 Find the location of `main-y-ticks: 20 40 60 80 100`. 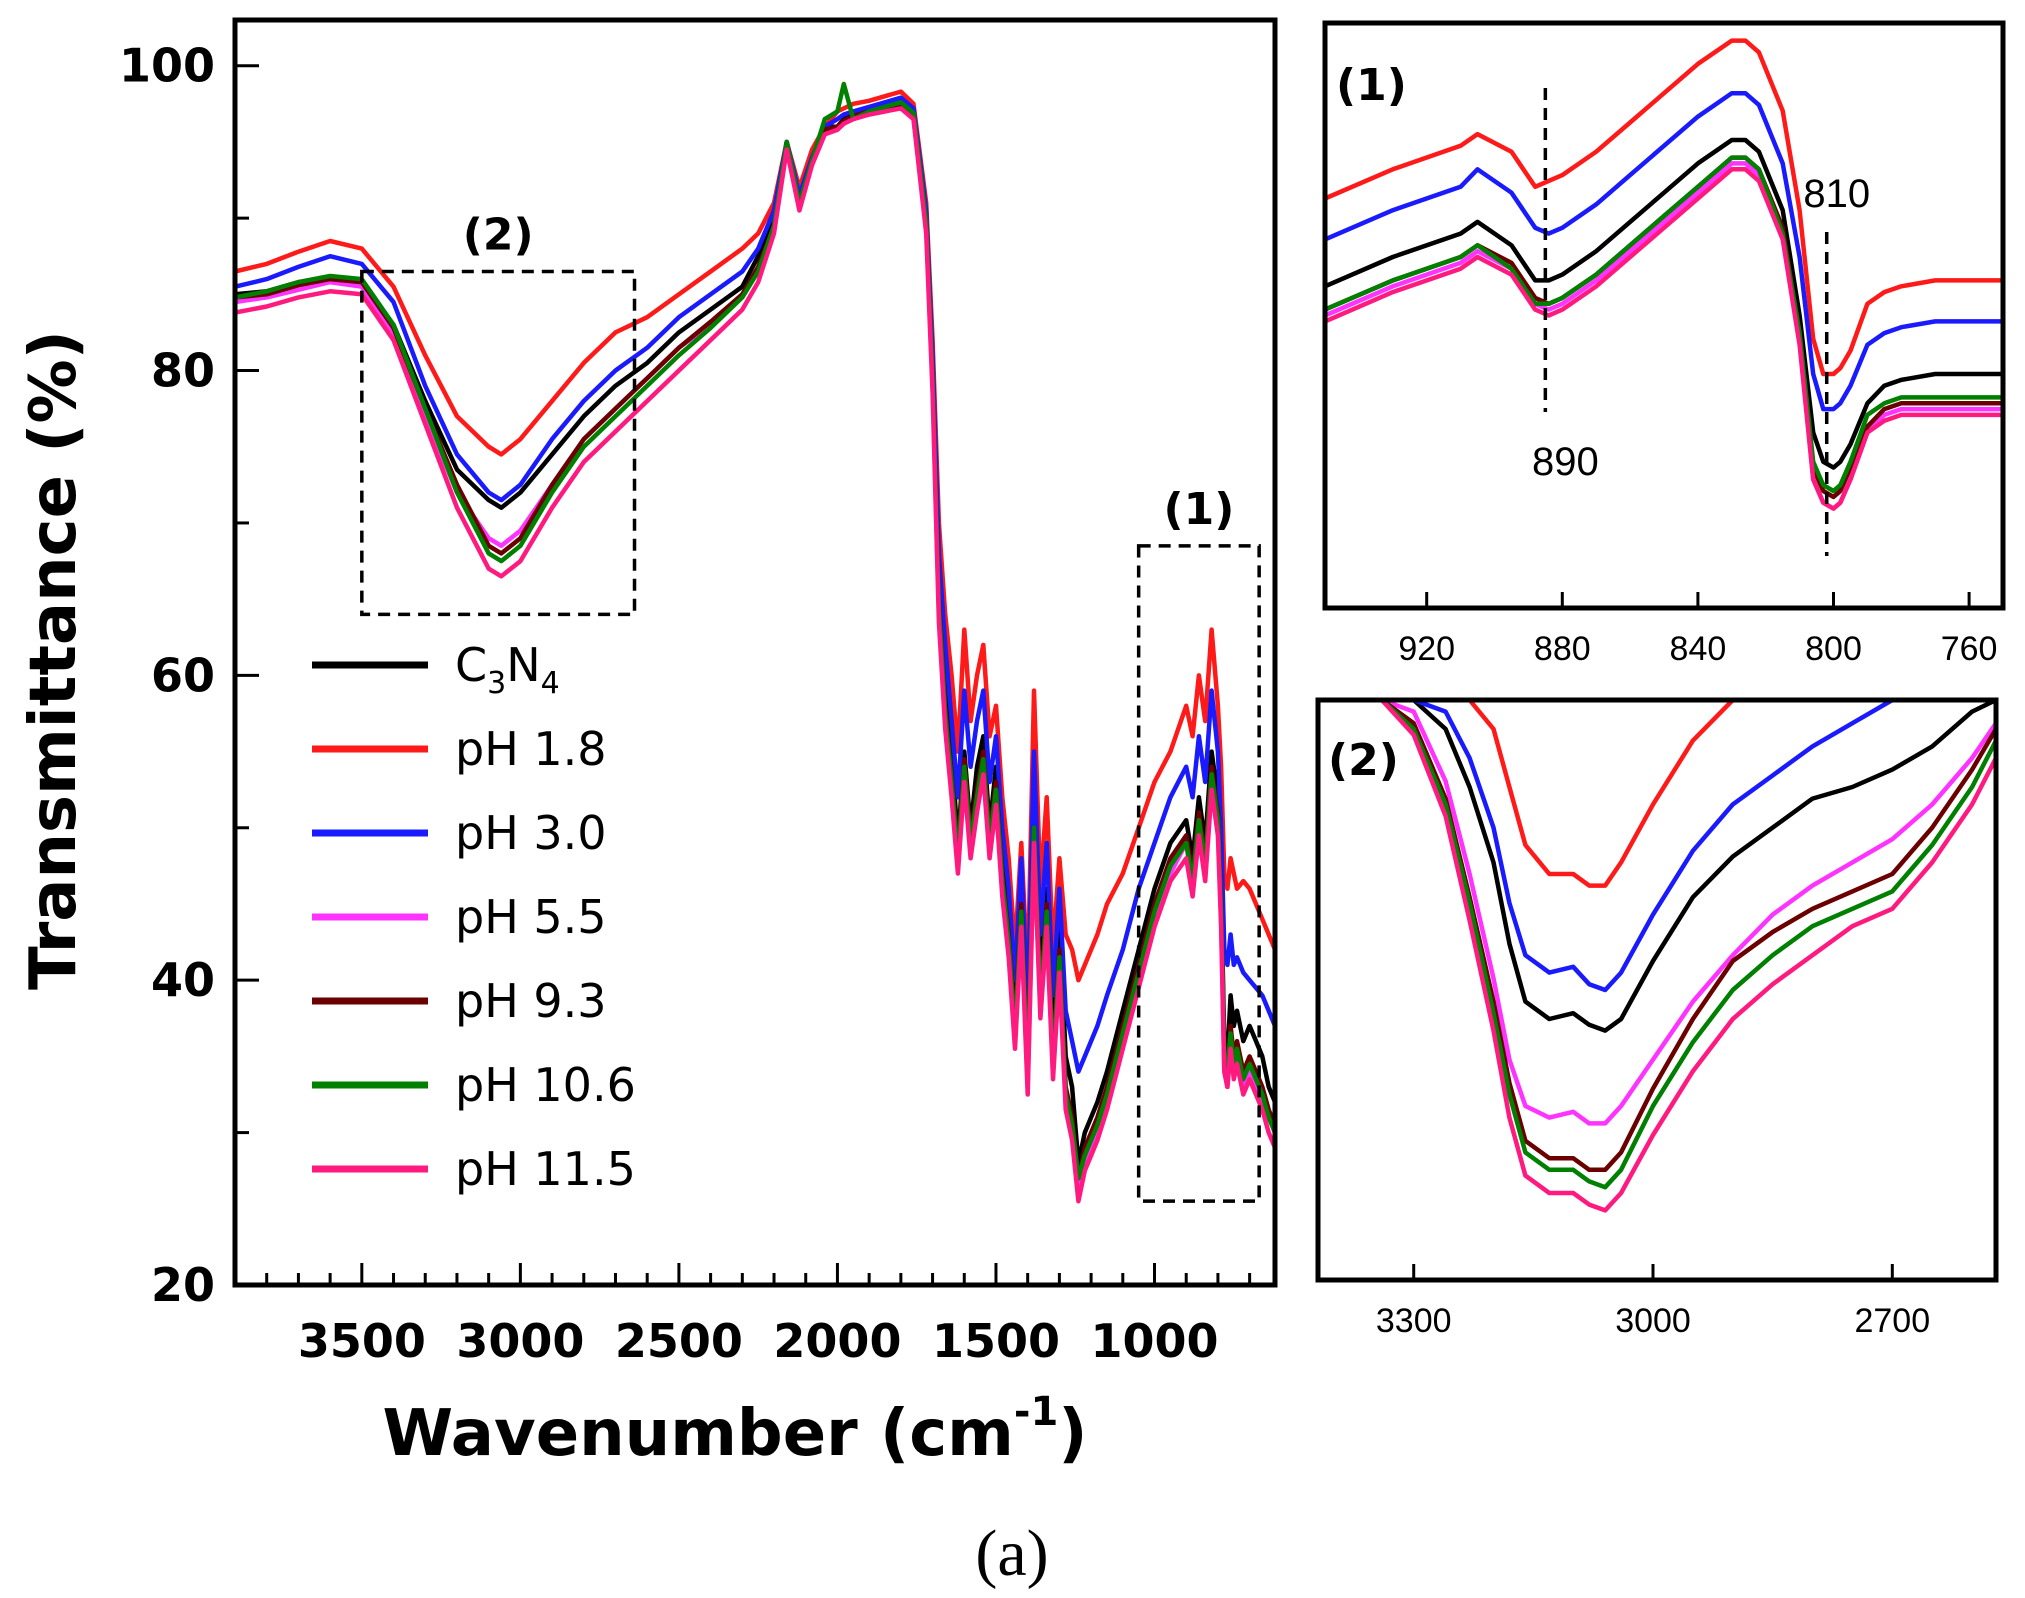

main-y-ticks: 20 40 60 80 100 is located at coordinates (189, 675).